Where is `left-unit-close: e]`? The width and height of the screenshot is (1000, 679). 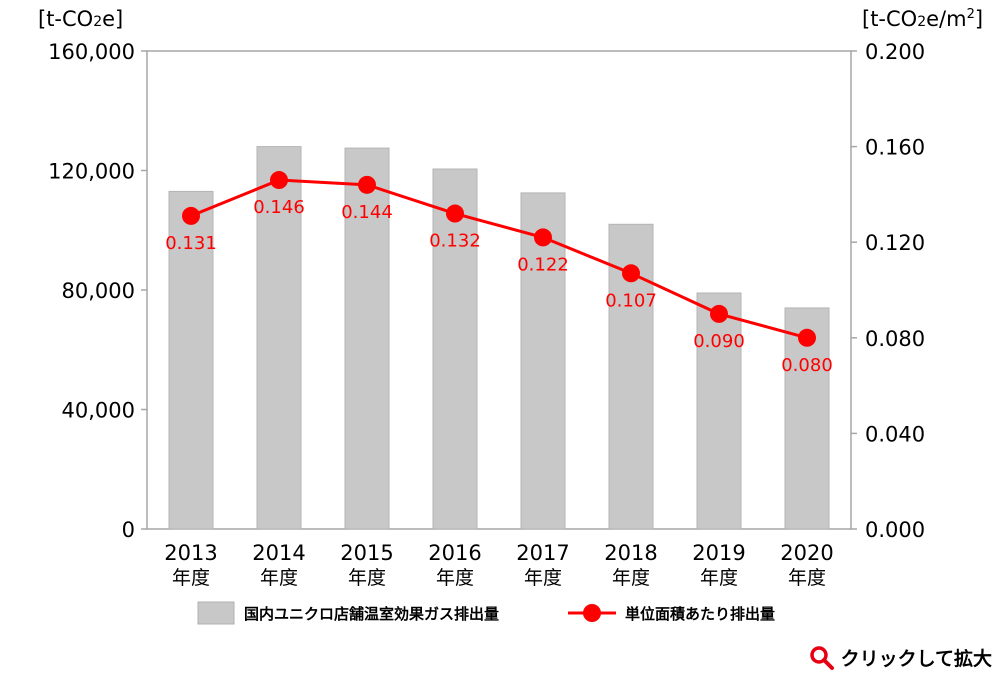 left-unit-close: e] is located at coordinates (112, 19).